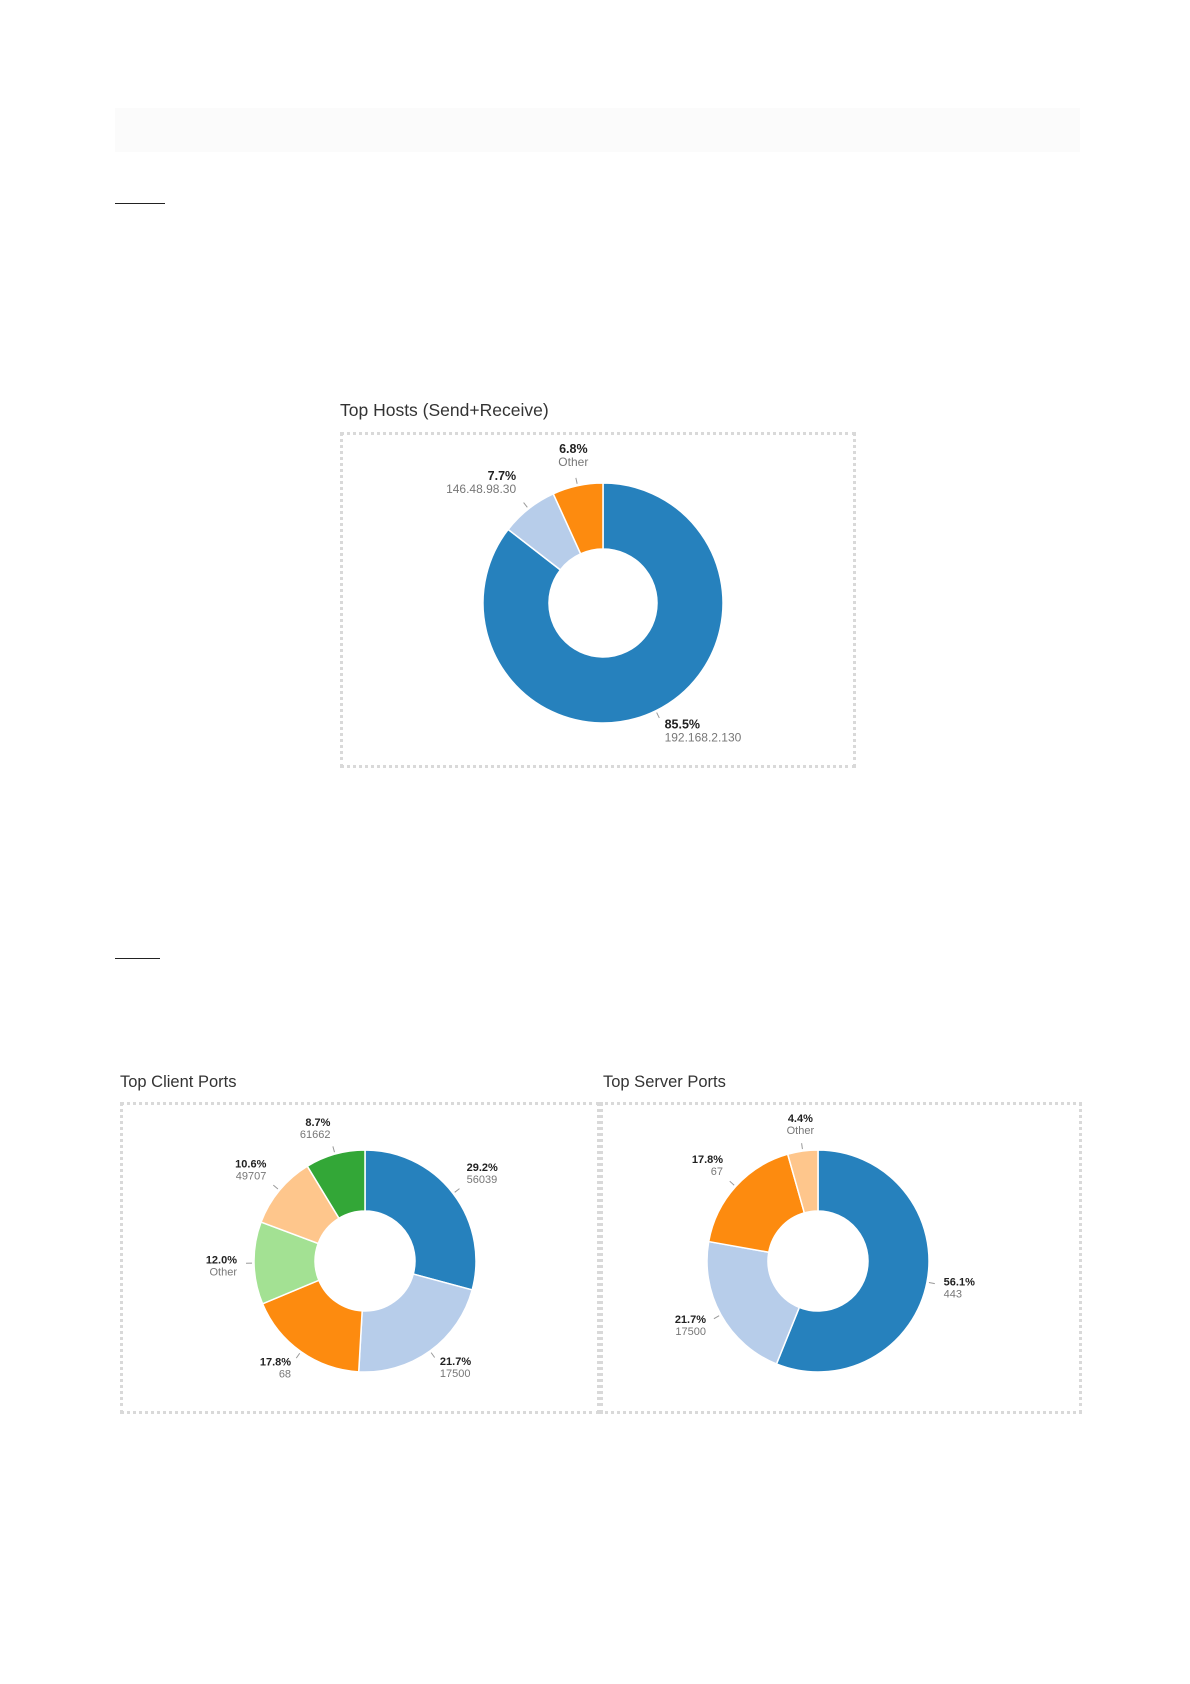  What do you see at coordinates (502, 476) in the screenshot?
I see `pct-label-hosts-1: 7.7%` at bounding box center [502, 476].